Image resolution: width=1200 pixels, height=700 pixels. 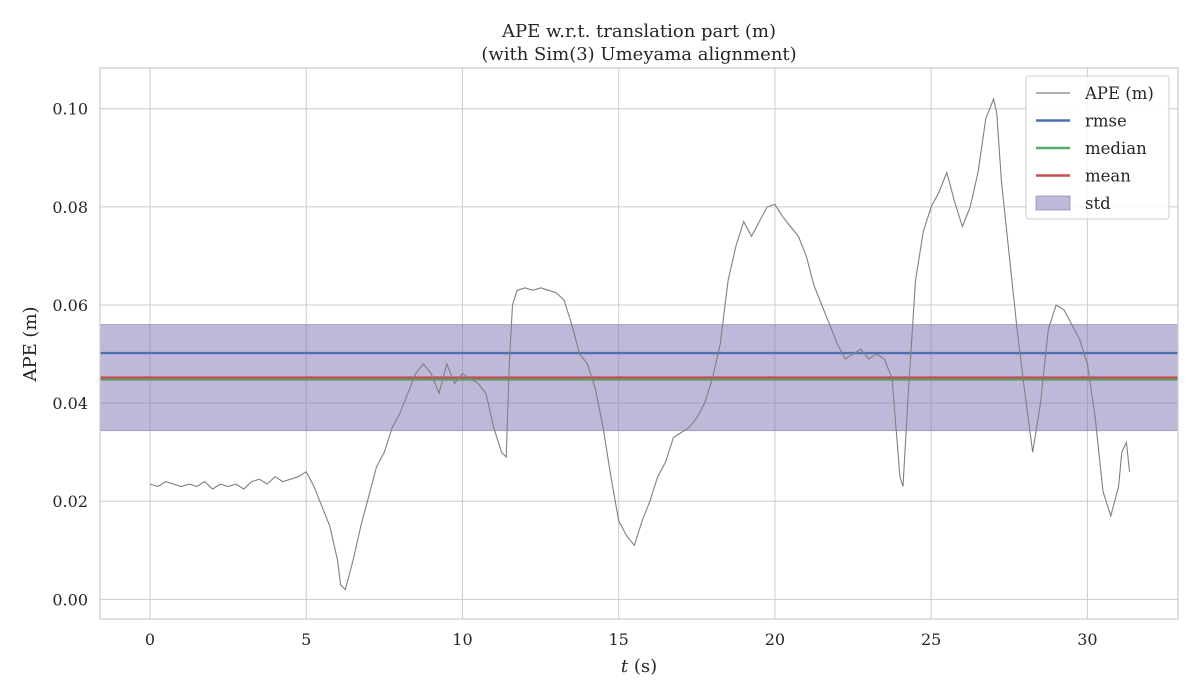 What do you see at coordinates (70, 305) in the screenshot?
I see `y-tick-label: 0.06` at bounding box center [70, 305].